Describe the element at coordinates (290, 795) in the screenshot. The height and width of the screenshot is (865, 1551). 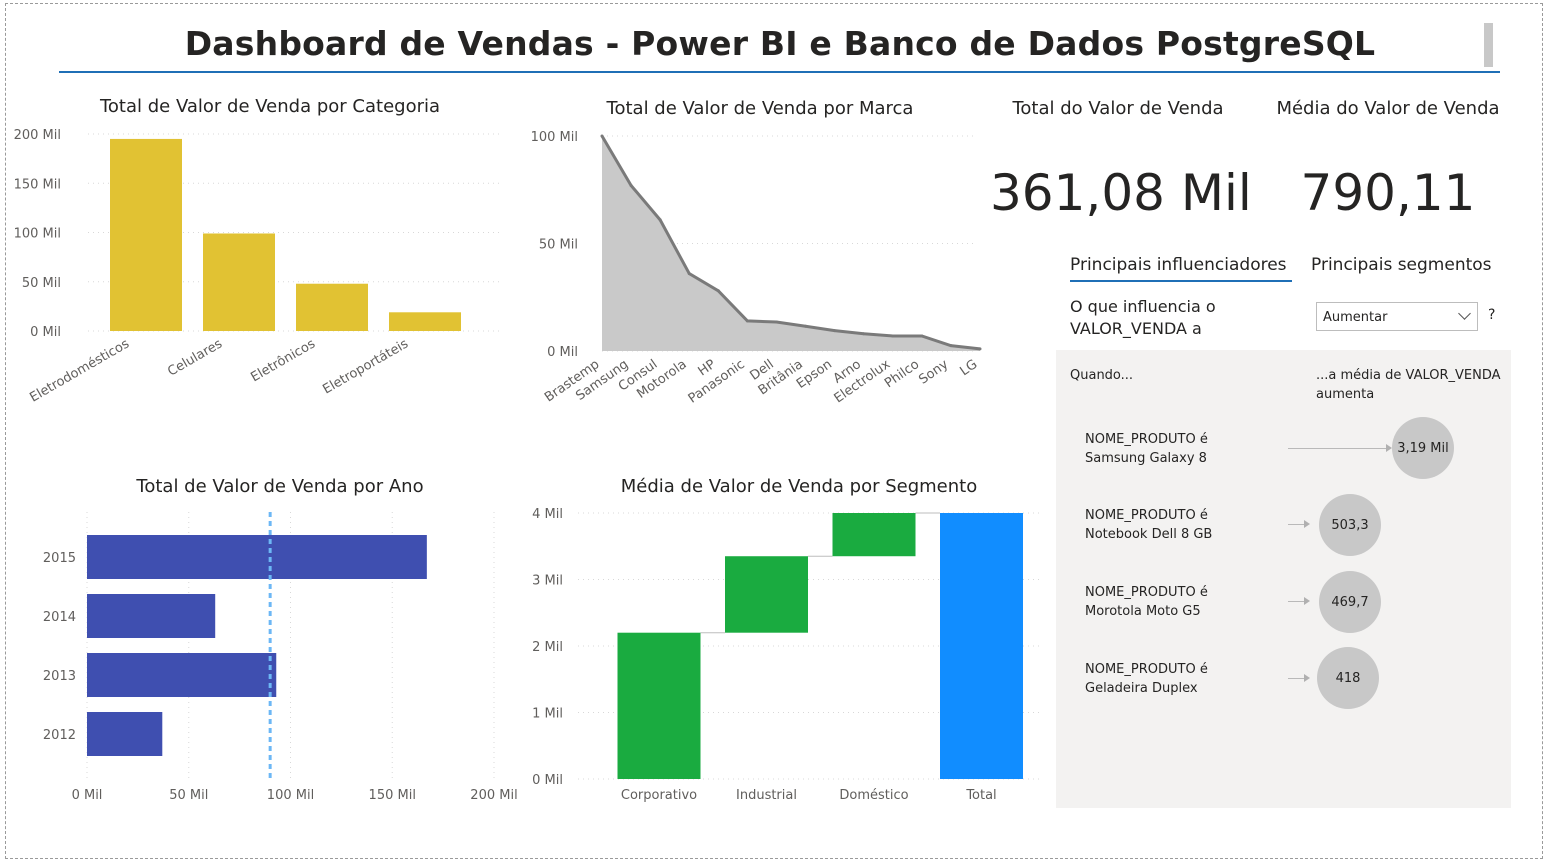
I see `x-tick-label: 100 Mil` at that location.